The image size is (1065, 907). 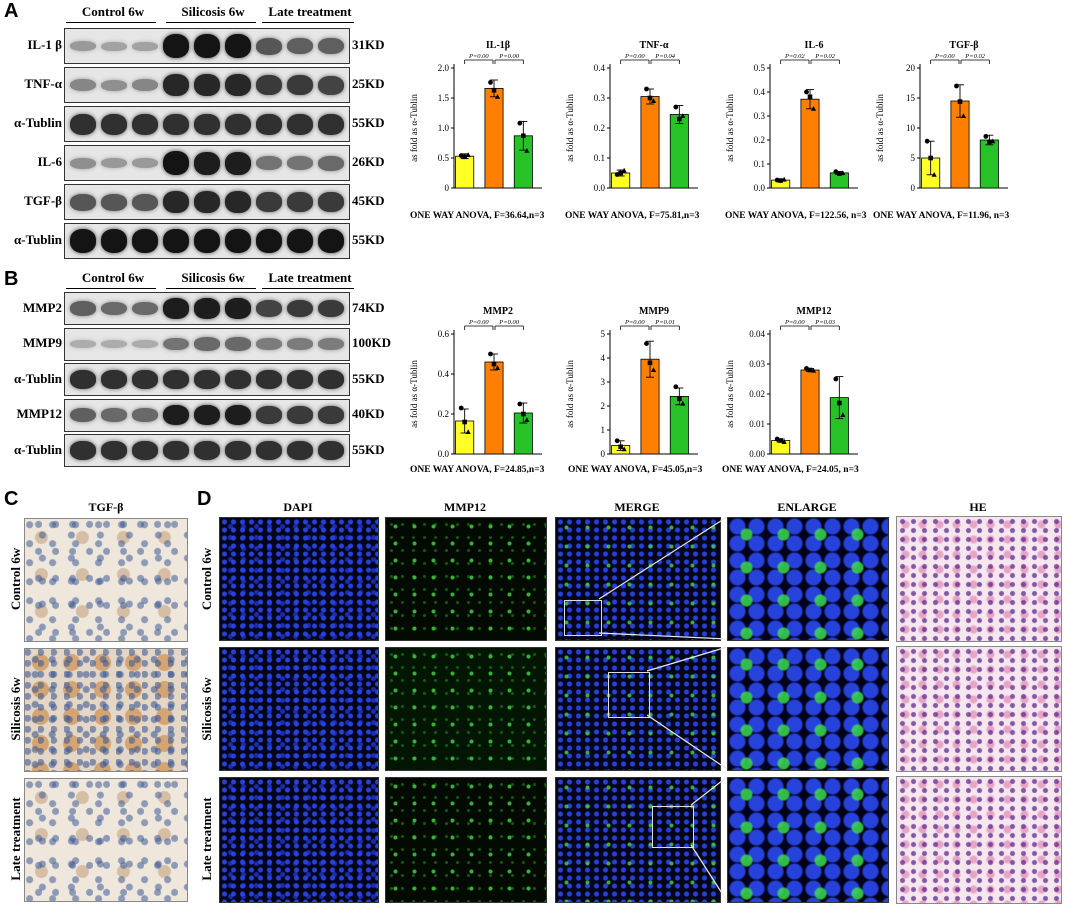 I want to click on anova-caption: ONE WAY ANOVA, F=122.56, n=3, so click(x=796, y=216).